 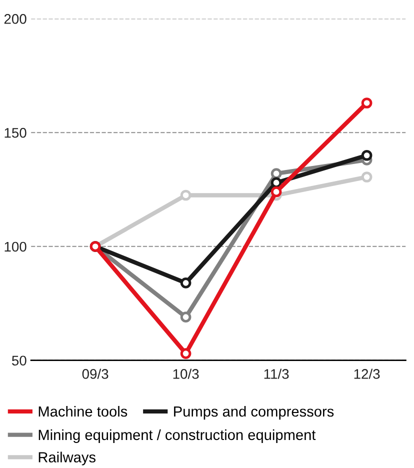 What do you see at coordinates (67, 459) in the screenshot?
I see `legend-label: Railways` at bounding box center [67, 459].